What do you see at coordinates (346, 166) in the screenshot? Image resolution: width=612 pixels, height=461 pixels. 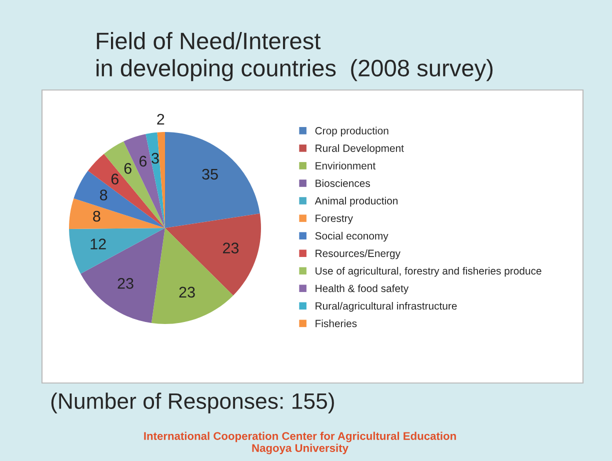 I see `legend-label: Envirionment` at bounding box center [346, 166].